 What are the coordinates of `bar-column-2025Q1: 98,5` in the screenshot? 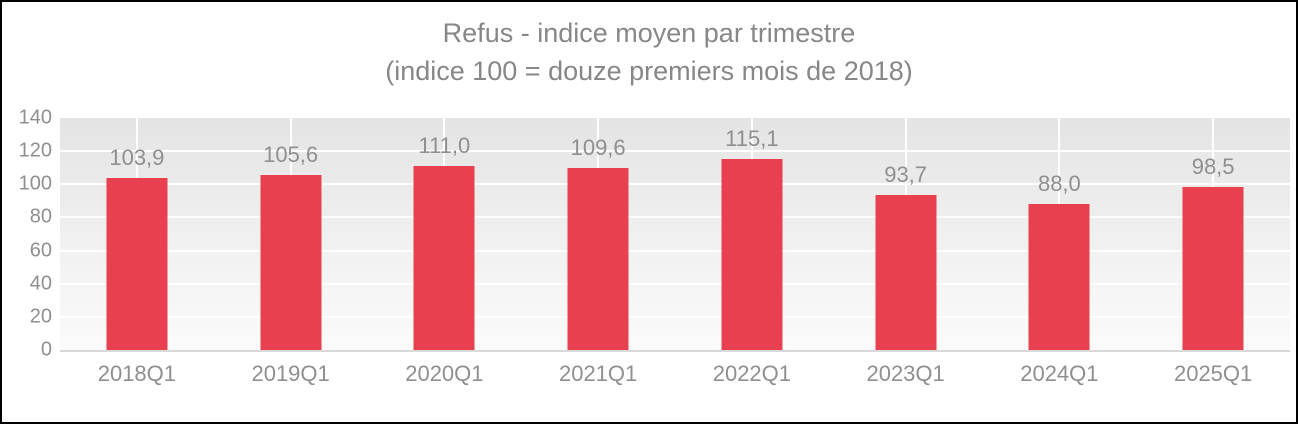 It's located at (1213, 234).